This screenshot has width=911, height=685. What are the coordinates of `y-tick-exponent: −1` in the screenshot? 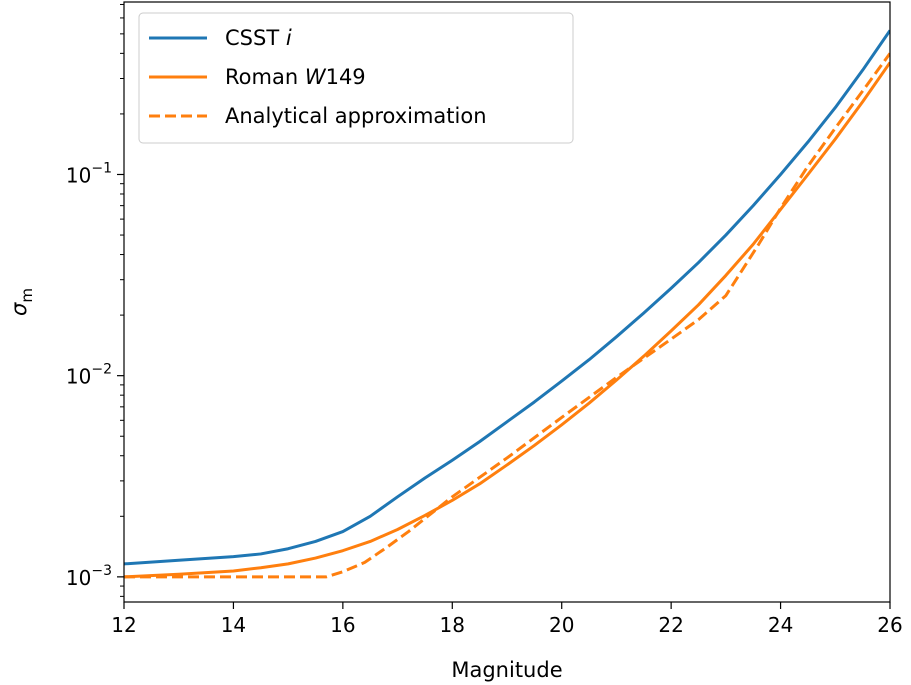 It's located at (101, 168).